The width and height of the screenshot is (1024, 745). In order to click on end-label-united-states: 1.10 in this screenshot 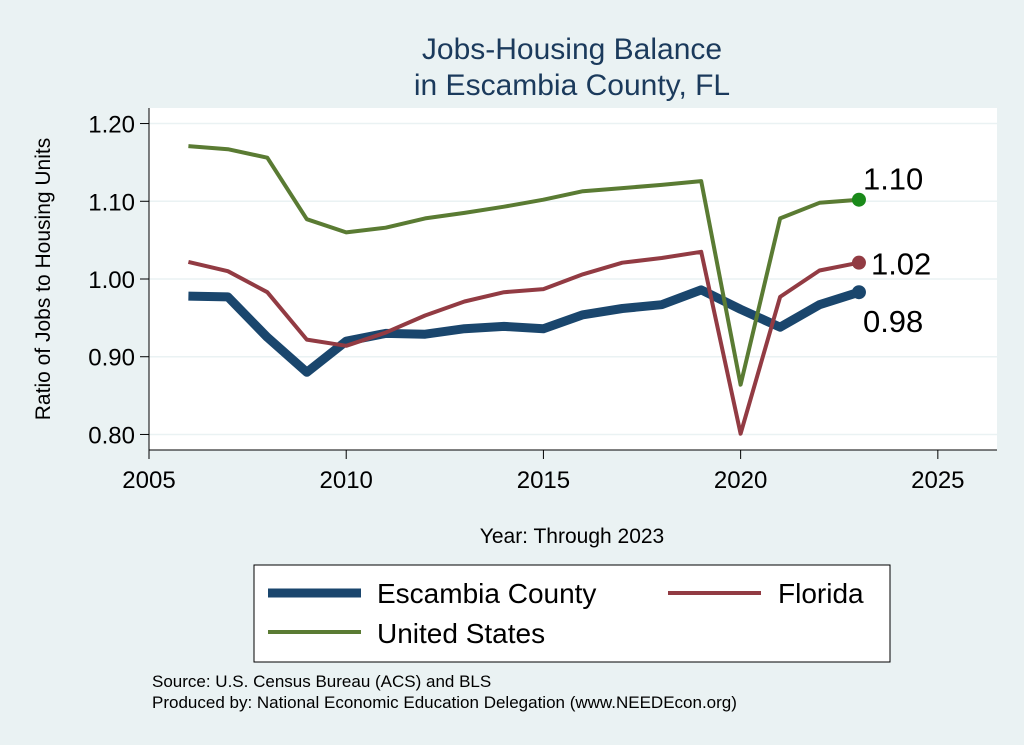, I will do `click(893, 179)`.